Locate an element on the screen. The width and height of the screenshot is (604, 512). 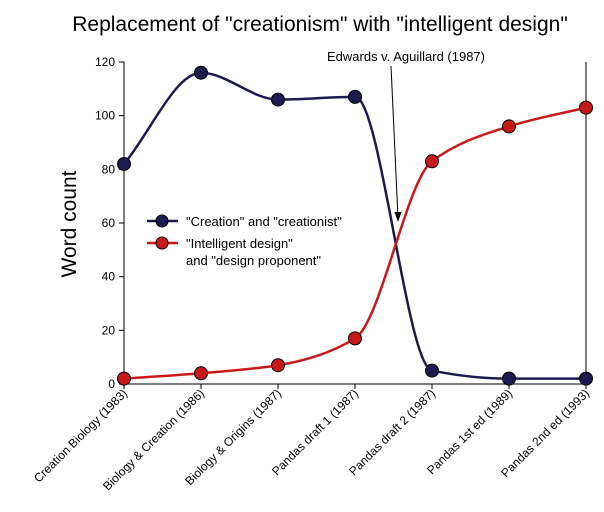
annotation-text: Edwards v. Aguillard (1987) is located at coordinates (406, 56).